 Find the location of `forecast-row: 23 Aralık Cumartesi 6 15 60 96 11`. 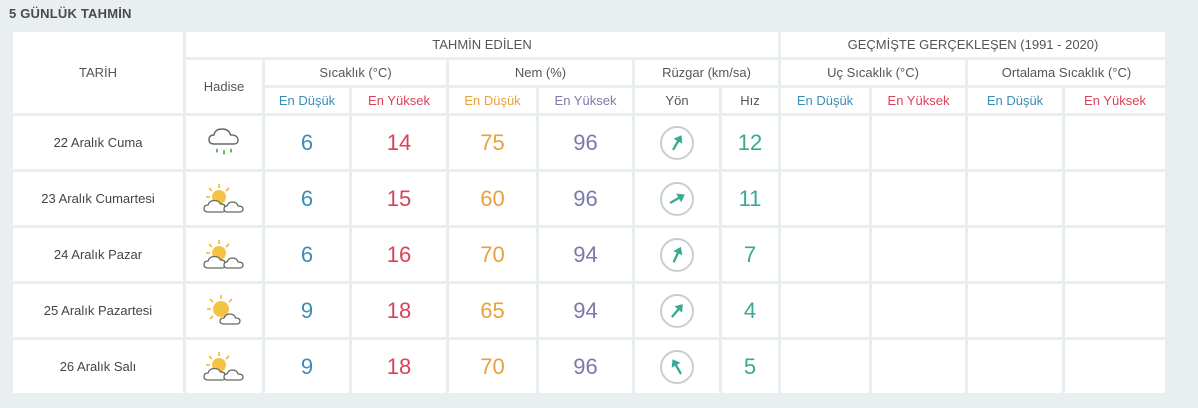

forecast-row: 23 Aralık Cumartesi 6 15 60 96 11 is located at coordinates (589, 198).